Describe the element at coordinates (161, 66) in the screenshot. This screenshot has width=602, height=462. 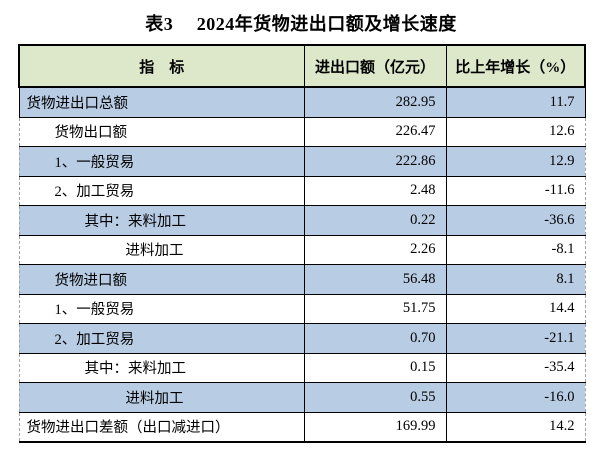
I see `col-header-indicator: 指 标` at that location.